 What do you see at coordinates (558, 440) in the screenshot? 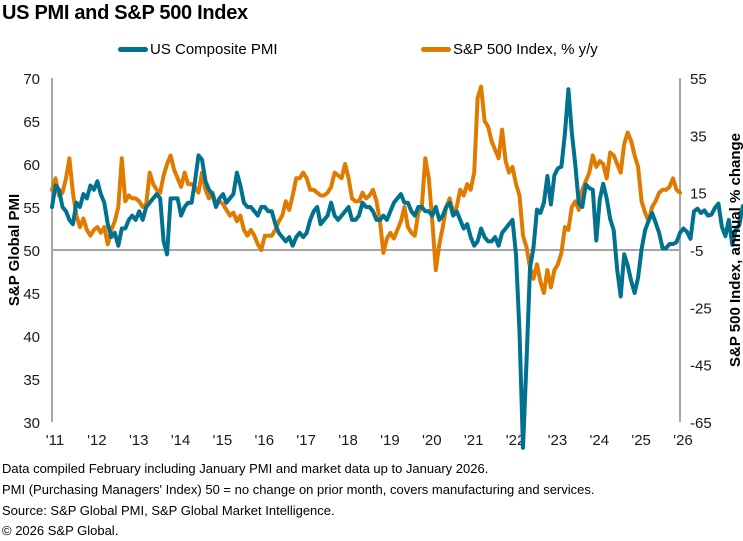
I see `x-tick: '23` at bounding box center [558, 440].